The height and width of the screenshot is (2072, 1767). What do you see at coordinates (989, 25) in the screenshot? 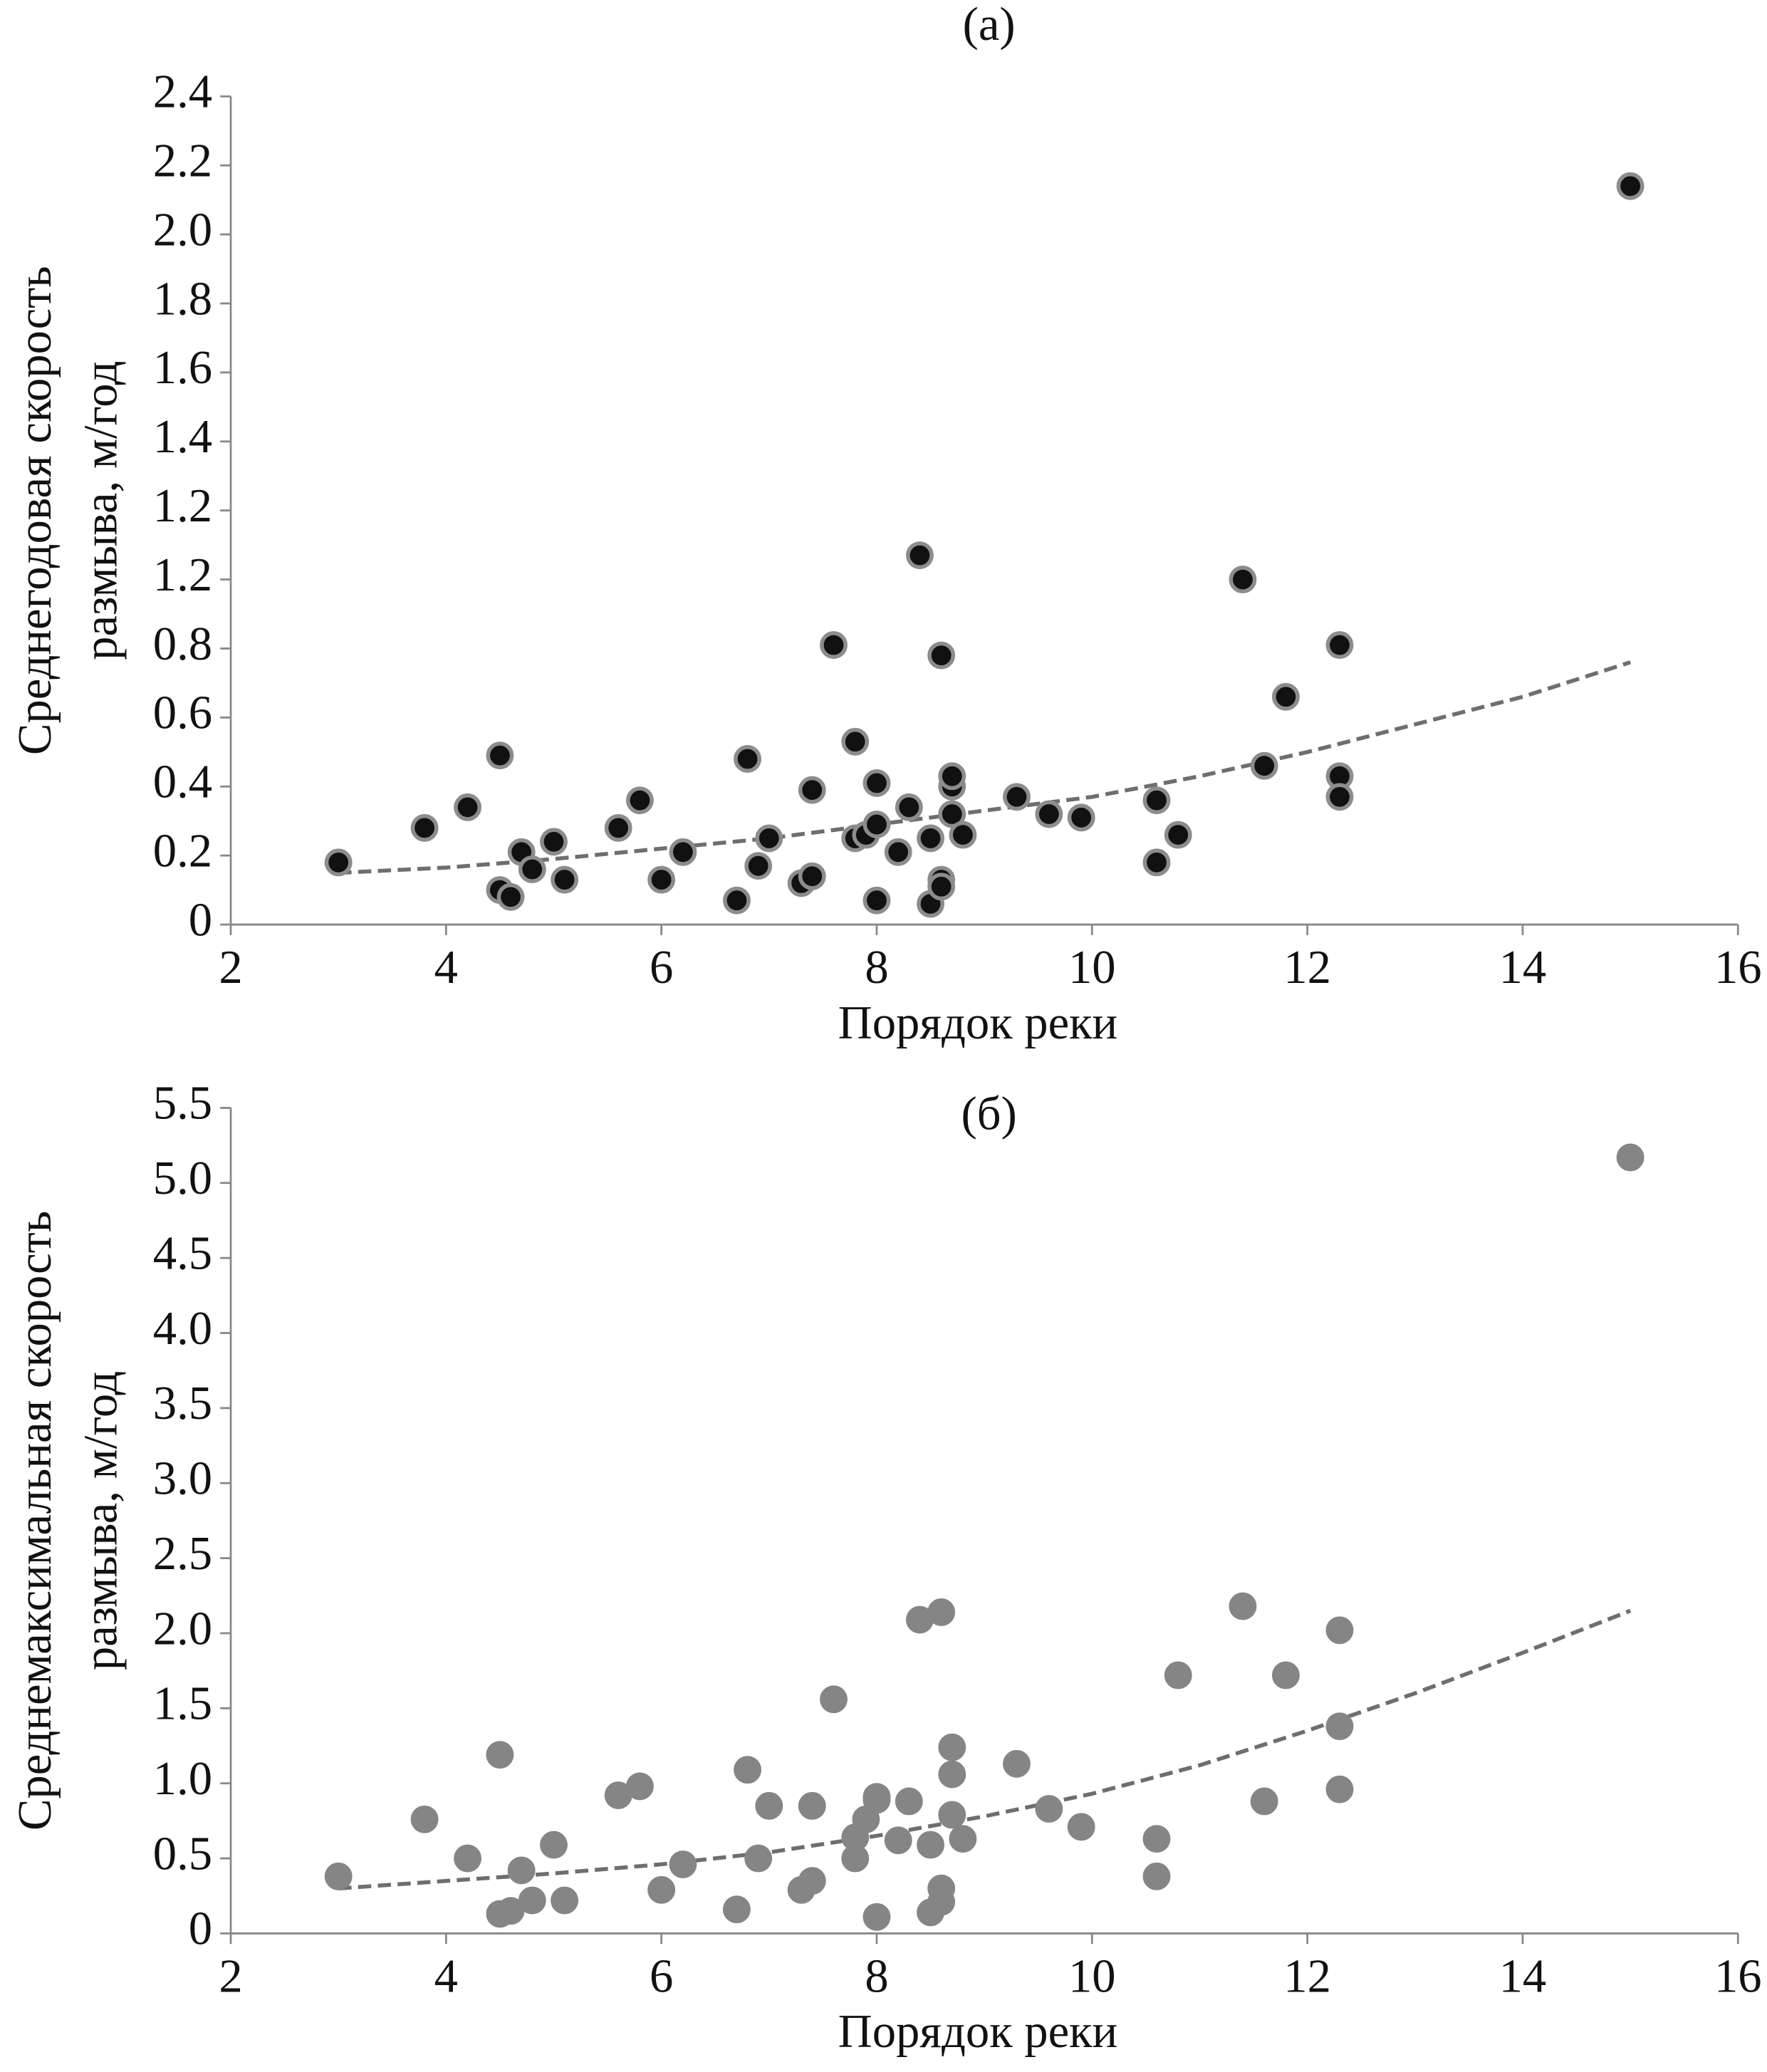
I see `chart-title: (а)` at bounding box center [989, 25].